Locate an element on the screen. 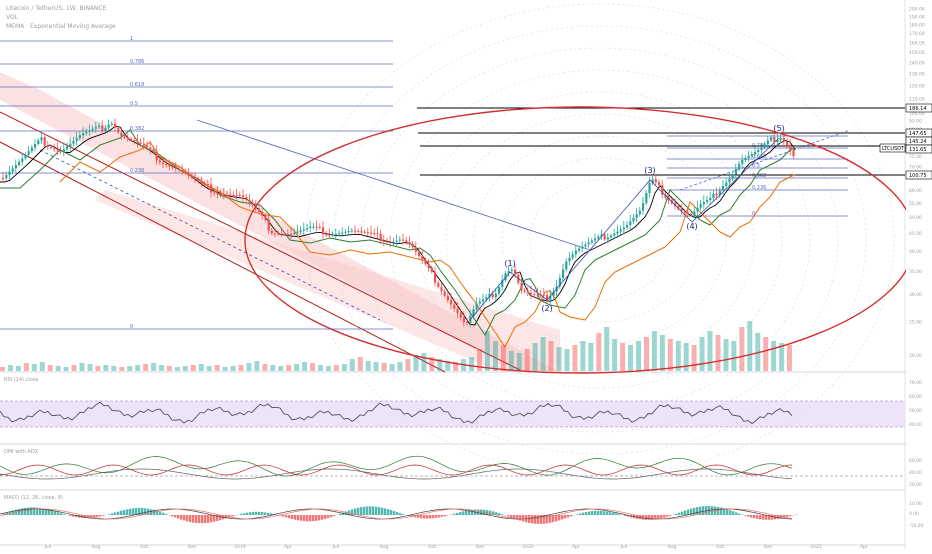  price-tick-label: 190.00 is located at coordinates (917, 17).